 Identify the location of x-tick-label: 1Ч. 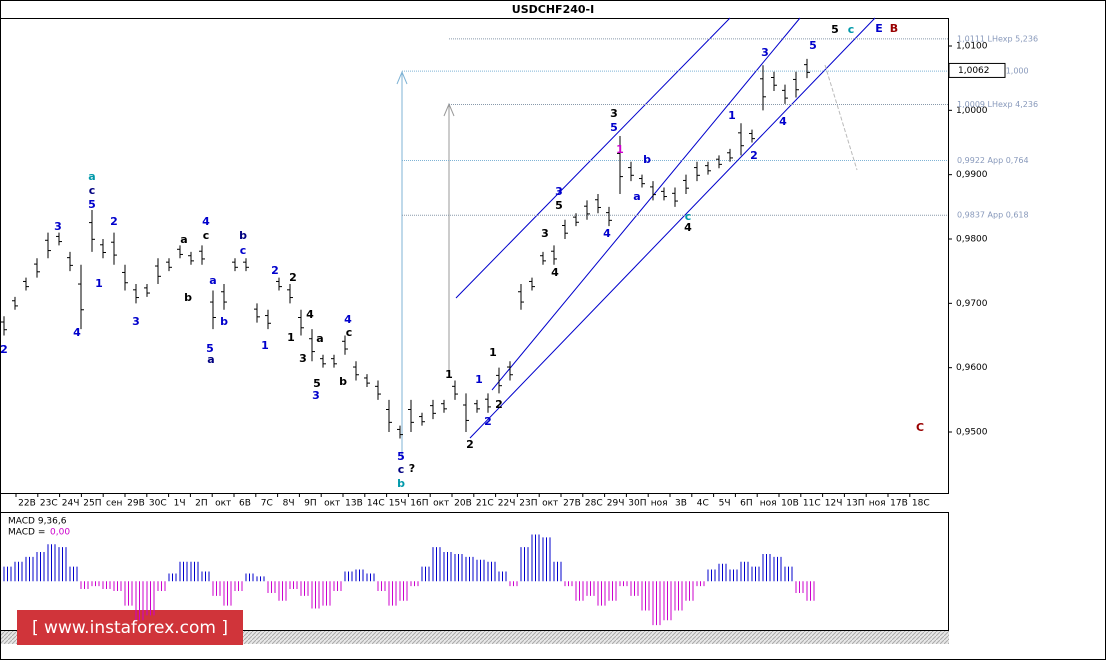
(180, 504).